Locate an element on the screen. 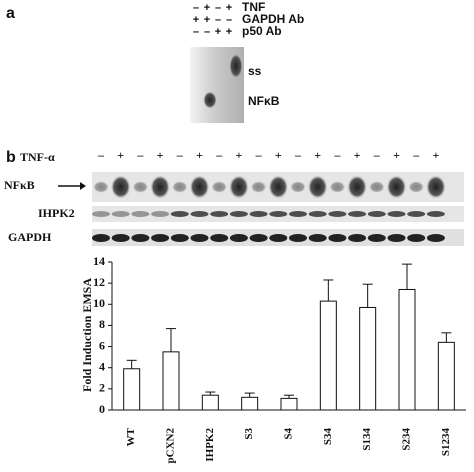 The width and height of the screenshot is (474, 472). blot-label: GAPDH is located at coordinates (30, 237).